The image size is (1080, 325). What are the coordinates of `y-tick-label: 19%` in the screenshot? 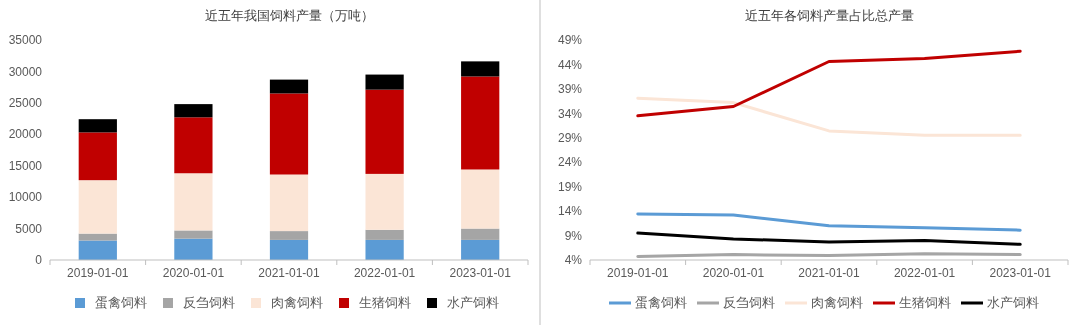 It's located at (570, 186).